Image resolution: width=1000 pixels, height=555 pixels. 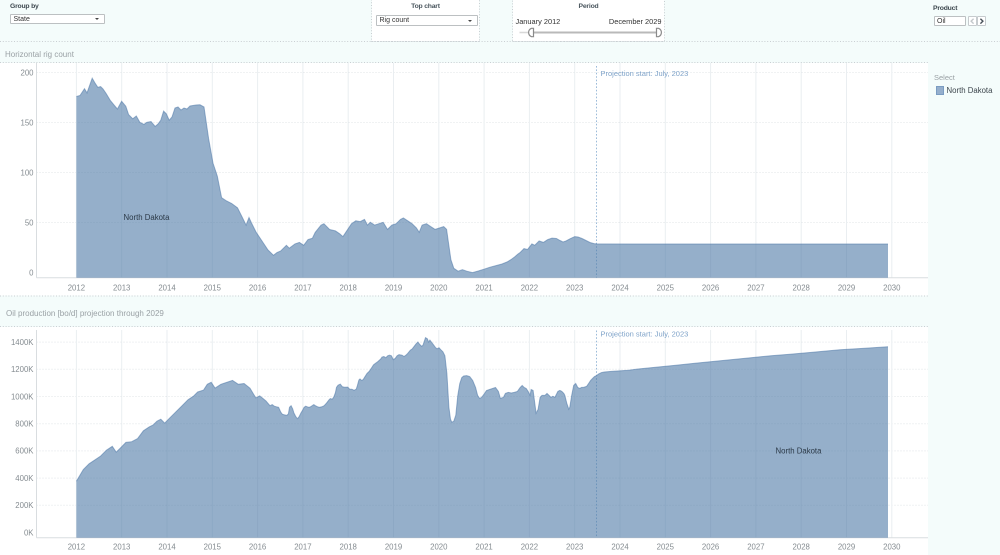 What do you see at coordinates (27, 122) in the screenshot?
I see `svg-text: 150` at bounding box center [27, 122].